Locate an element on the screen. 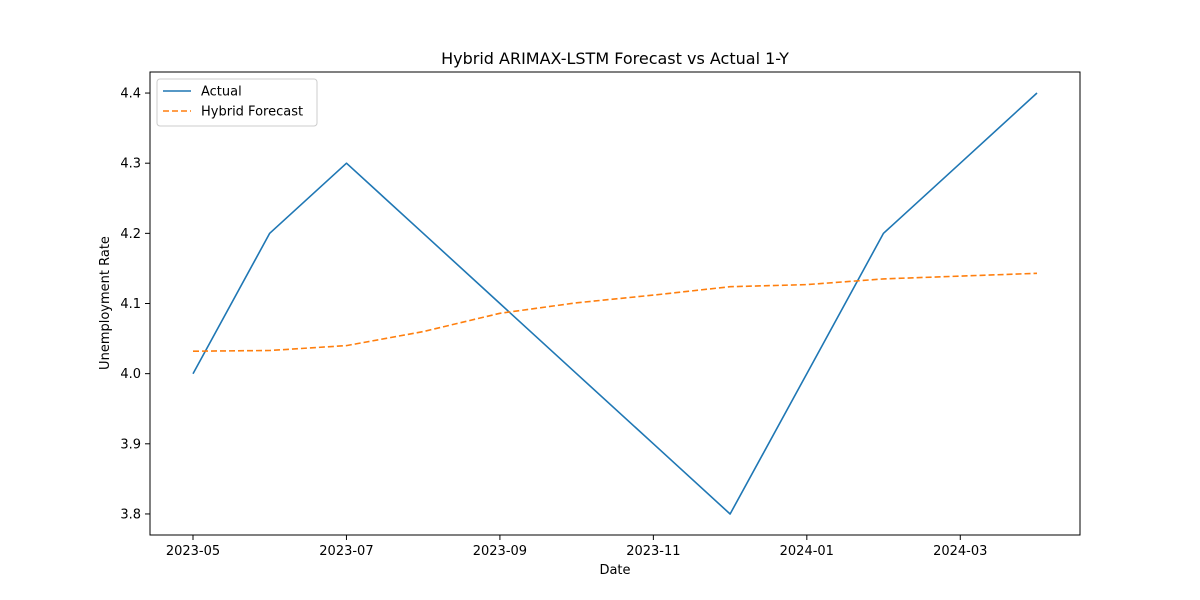  y-axis-title: Unemployment Rate is located at coordinates (105, 303).